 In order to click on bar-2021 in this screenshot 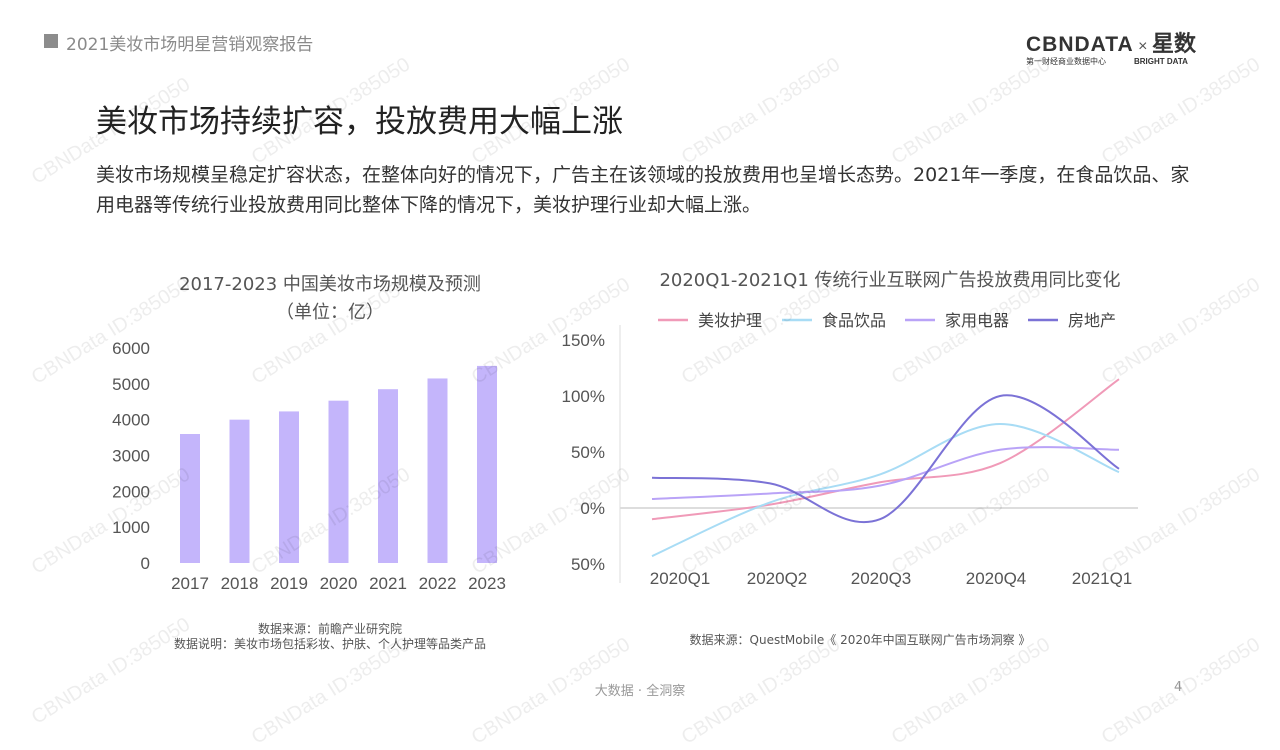, I will do `click(388, 476)`.